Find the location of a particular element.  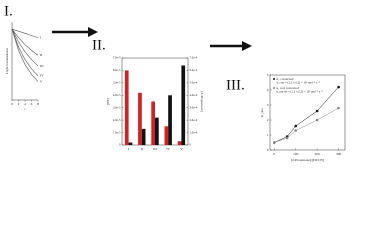

y2-axis-label: [2-Propanone] is located at coordinates (202, 101).